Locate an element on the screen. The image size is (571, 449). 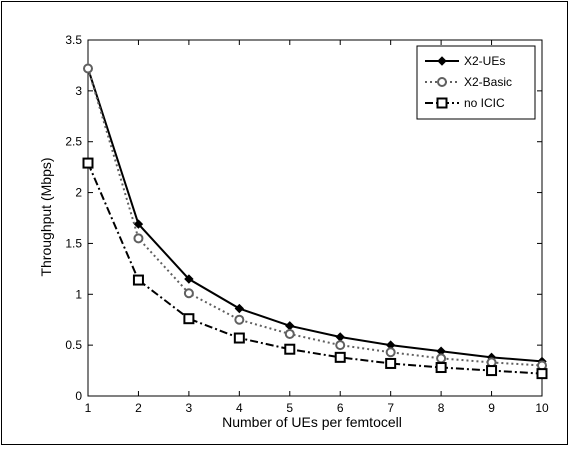
y-axis-label: Throughput (Mbps) is located at coordinates (46, 216).